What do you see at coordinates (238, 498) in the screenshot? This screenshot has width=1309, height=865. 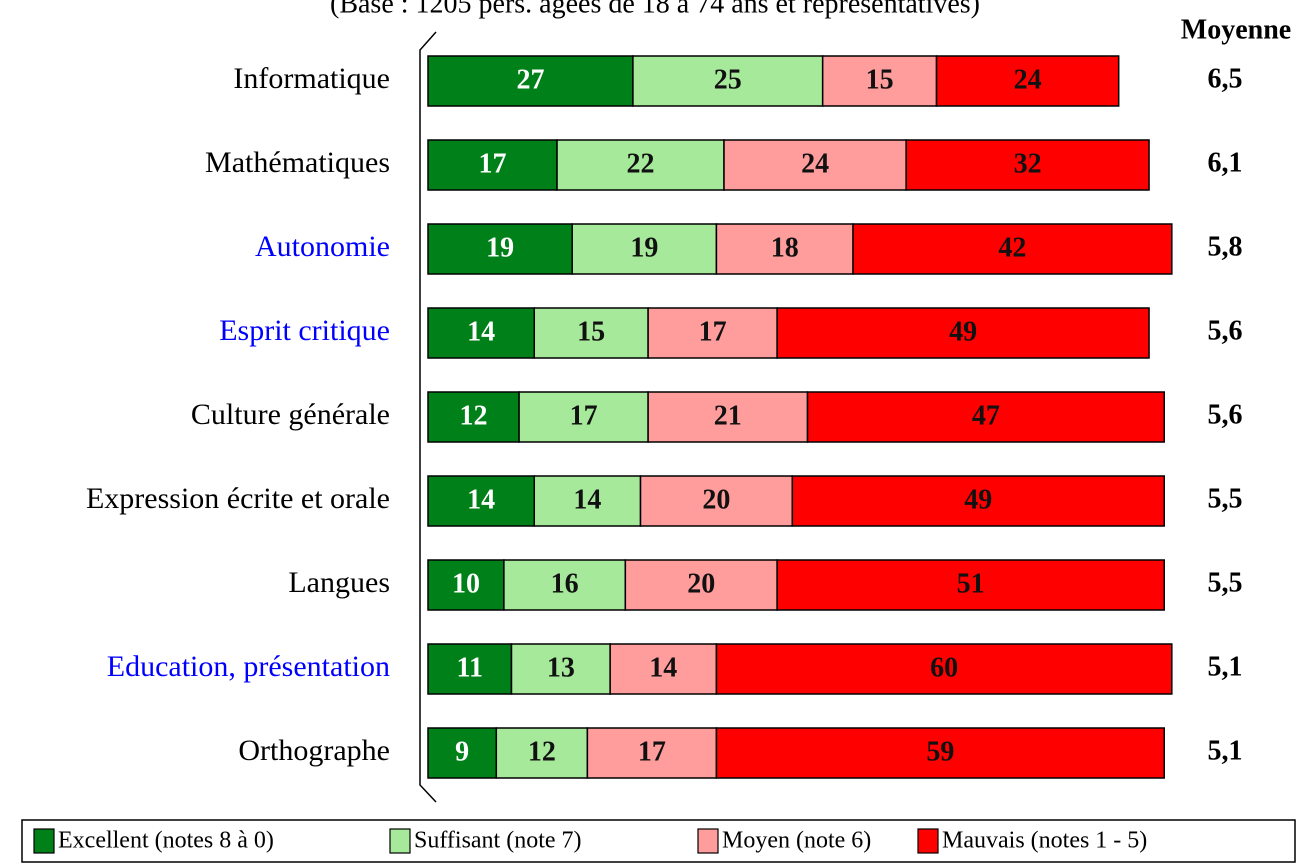 I see `category-label: Expression écrite et orale` at bounding box center [238, 498].